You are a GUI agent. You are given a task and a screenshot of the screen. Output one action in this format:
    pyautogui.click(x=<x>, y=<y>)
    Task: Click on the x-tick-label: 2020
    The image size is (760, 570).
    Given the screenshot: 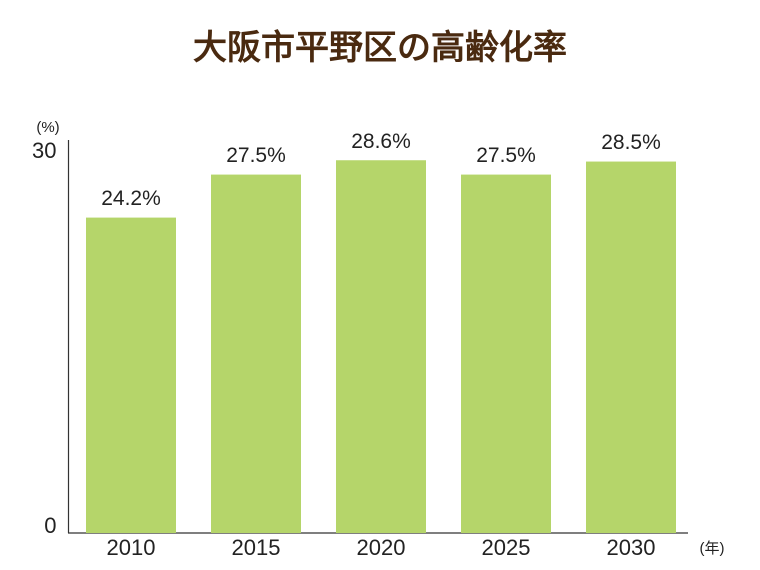 What is the action you would take?
    pyautogui.click(x=381, y=547)
    